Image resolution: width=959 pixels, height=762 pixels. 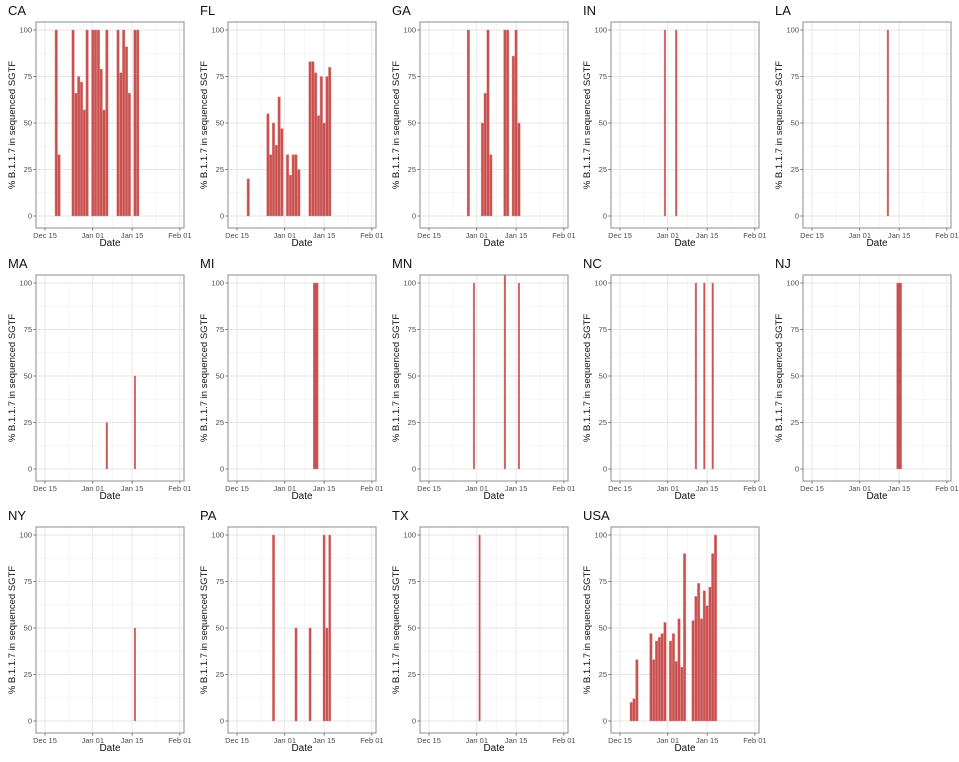 What do you see at coordinates (400, 515) in the screenshot?
I see `panel-title: TX` at bounding box center [400, 515].